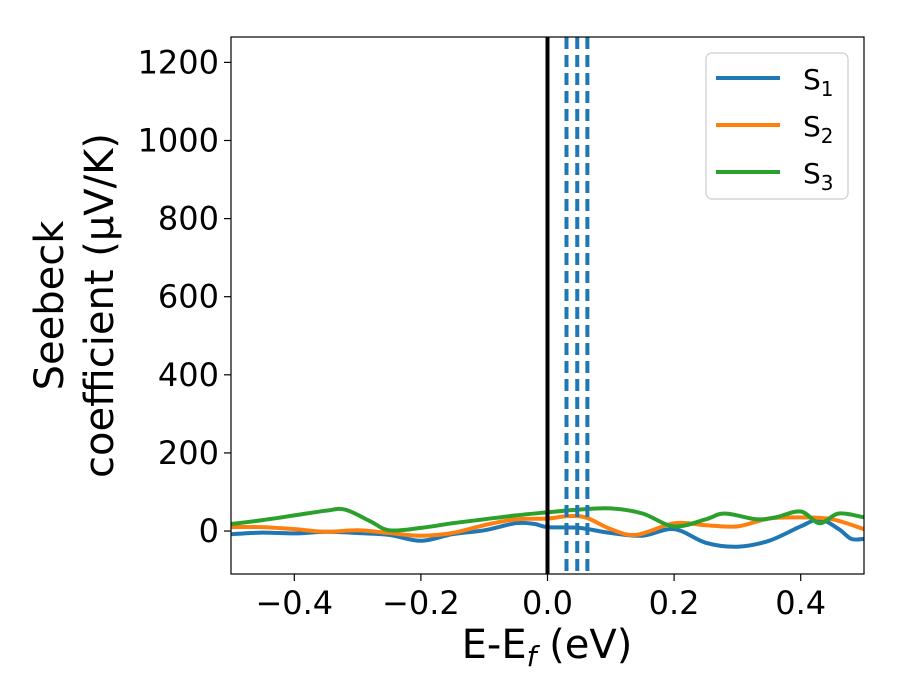 Image resolution: width=900 pixels, height=700 pixels. Describe the element at coordinates (547, 525) in the screenshot. I see `series-line-s2` at that location.